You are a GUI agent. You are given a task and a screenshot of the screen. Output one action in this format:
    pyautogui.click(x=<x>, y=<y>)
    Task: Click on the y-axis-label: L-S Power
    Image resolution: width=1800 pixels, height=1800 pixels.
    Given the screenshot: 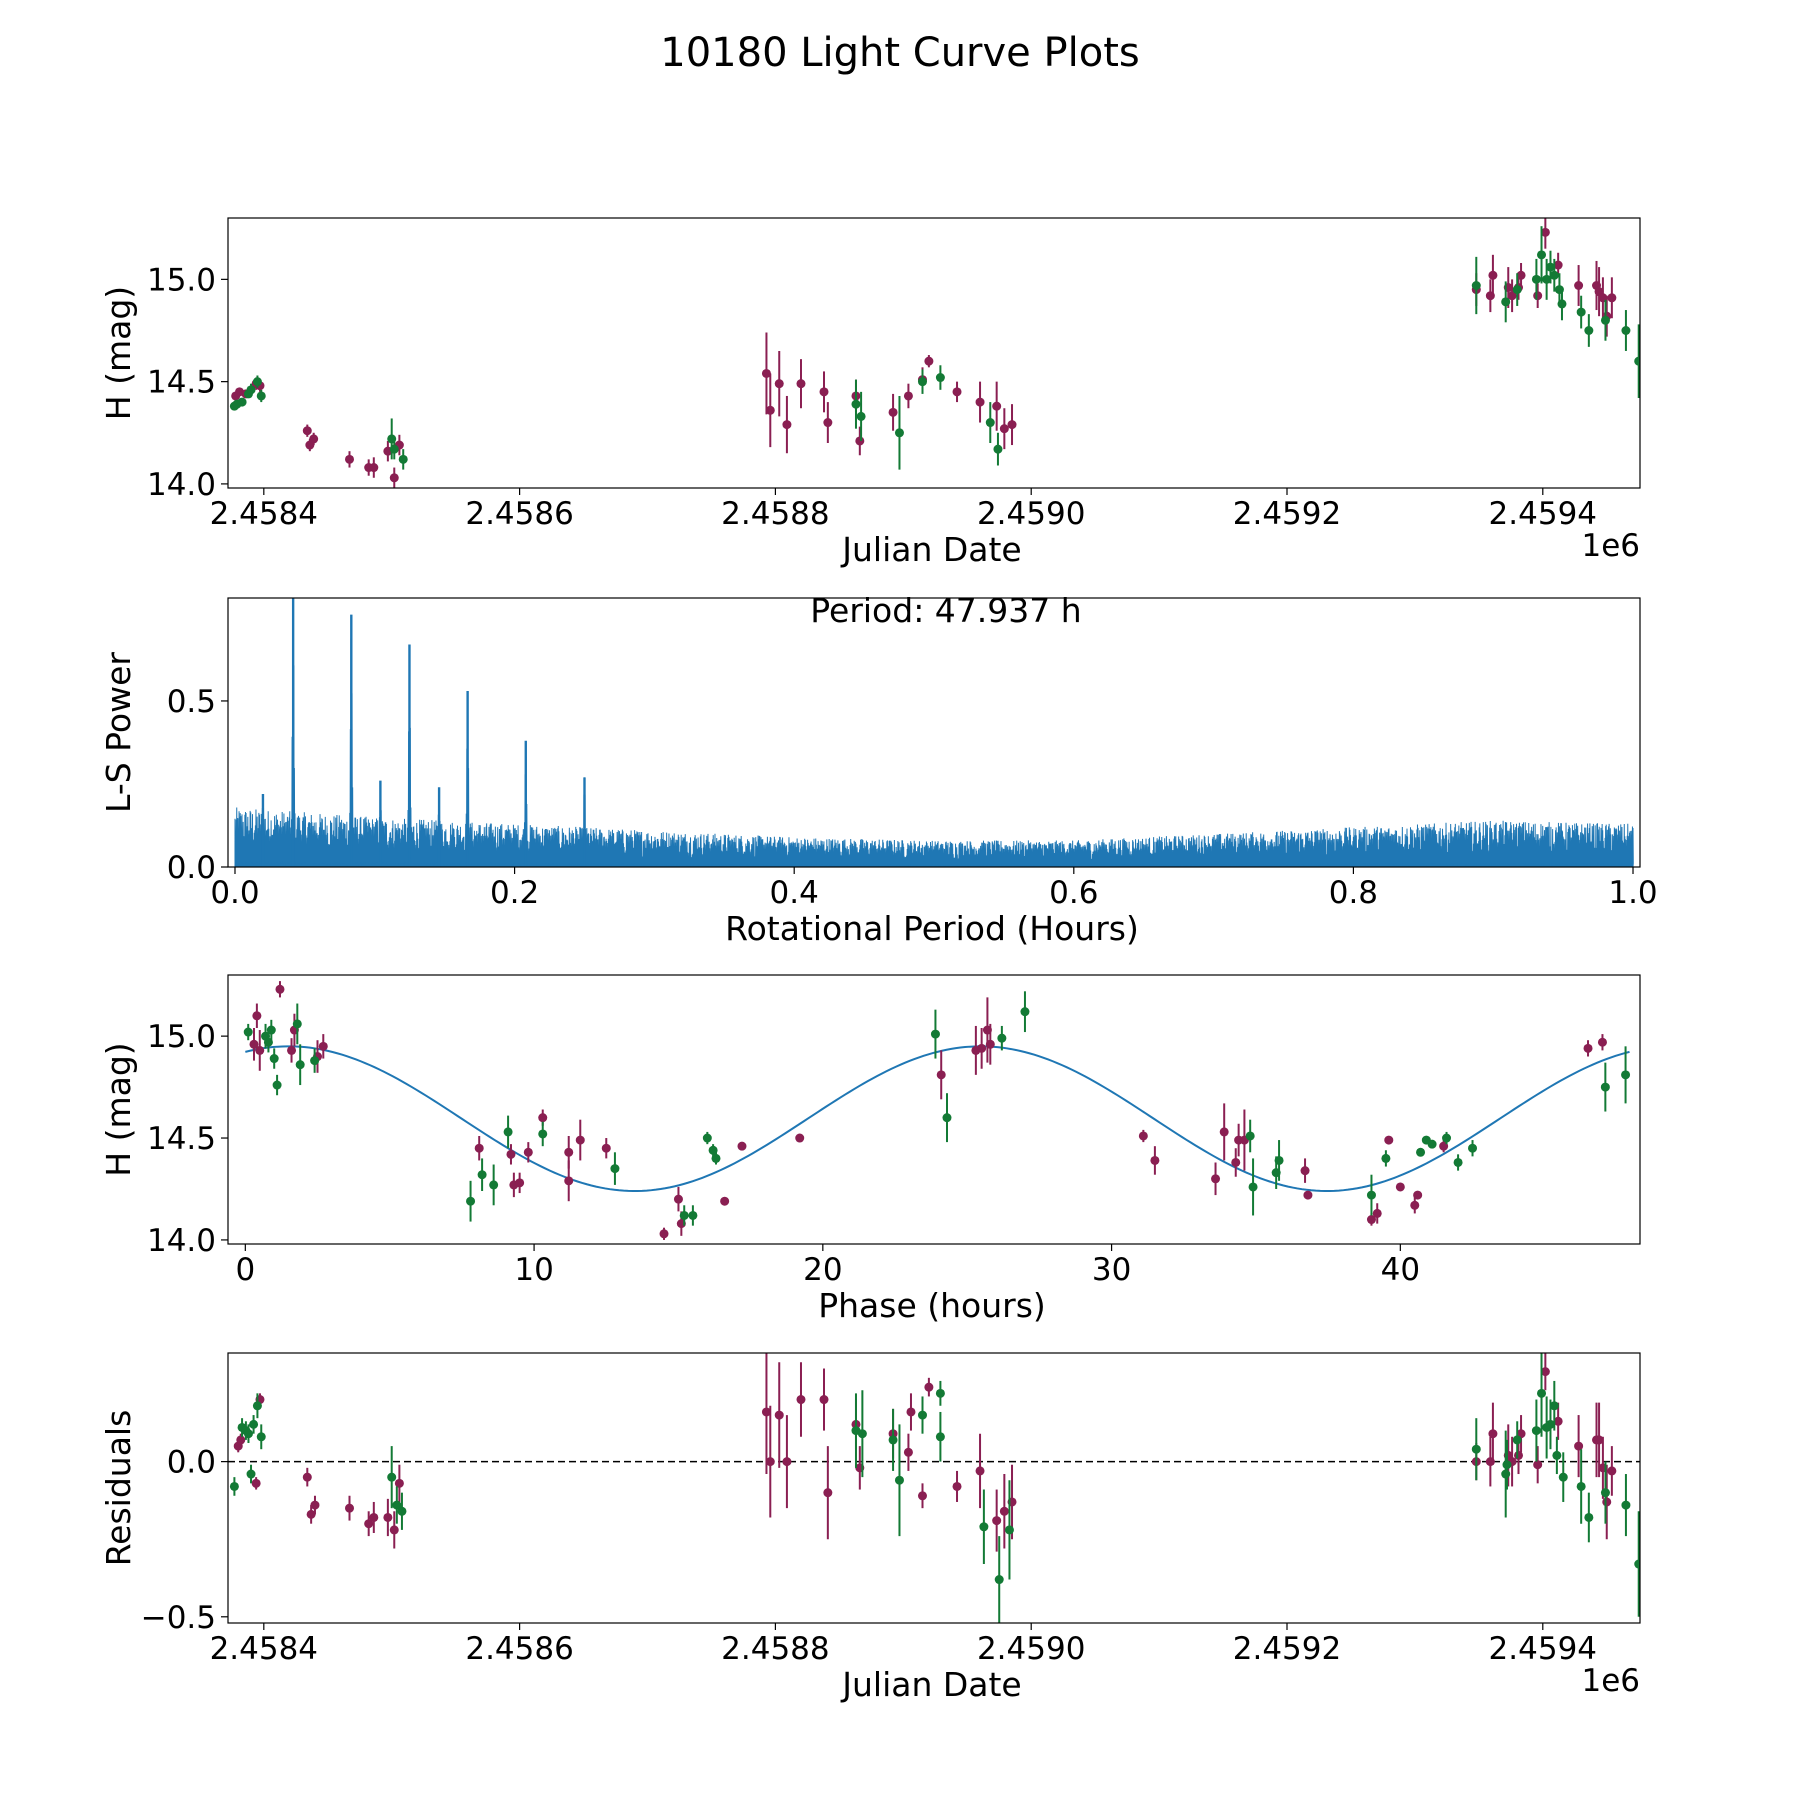 What is the action you would take?
    pyautogui.click(x=118, y=732)
    